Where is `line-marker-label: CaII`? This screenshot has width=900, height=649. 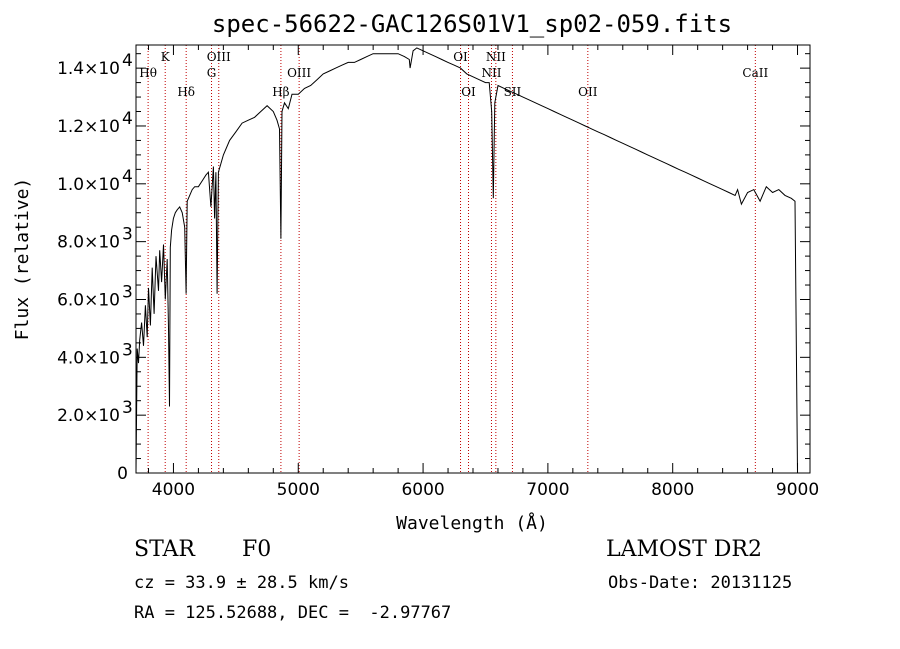
line-marker-label: CaII is located at coordinates (755, 73).